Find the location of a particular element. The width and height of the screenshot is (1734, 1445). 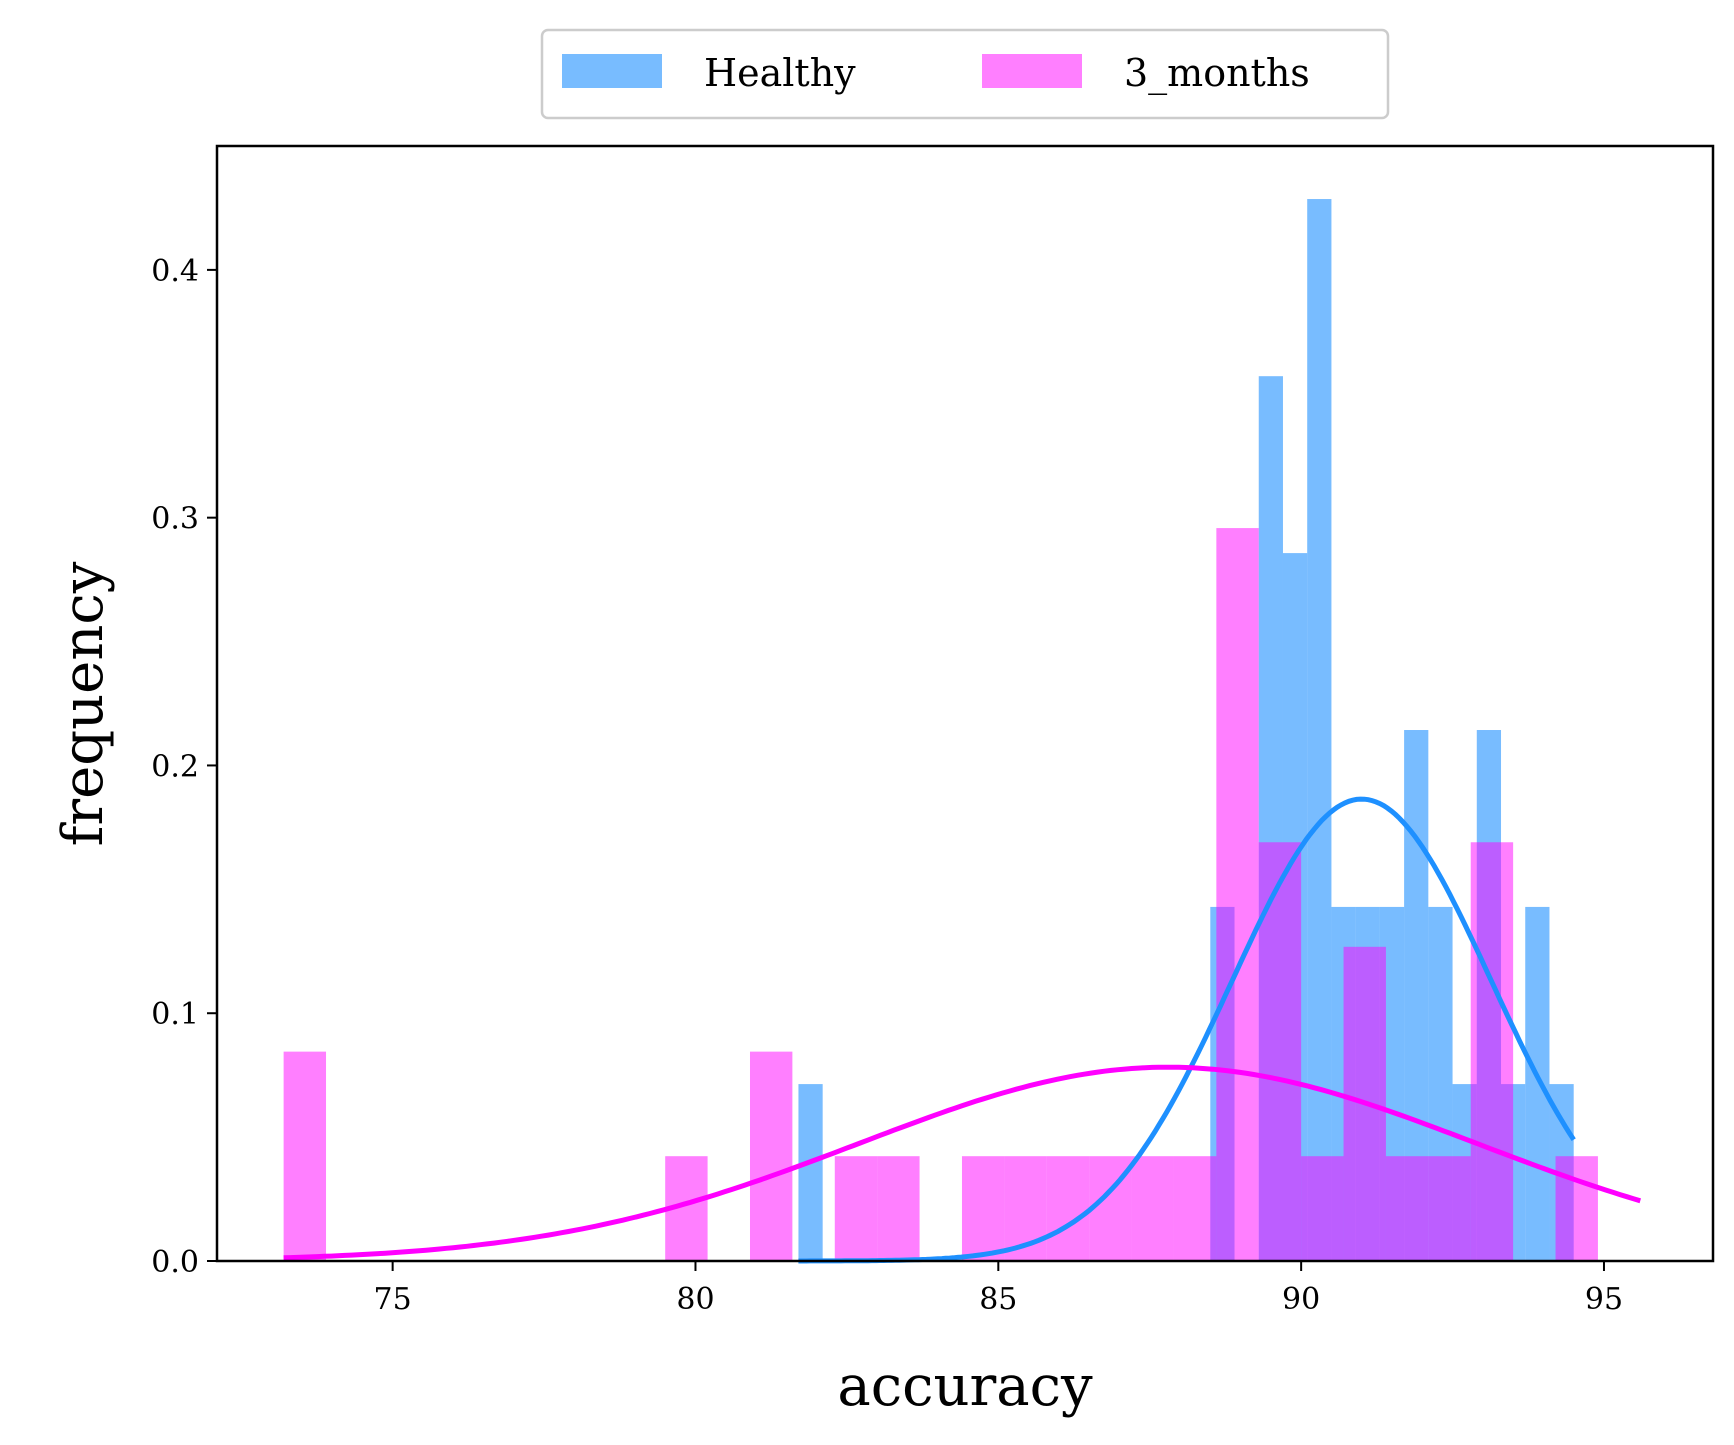

x-tick-label: 90 is located at coordinates (1301, 1299).